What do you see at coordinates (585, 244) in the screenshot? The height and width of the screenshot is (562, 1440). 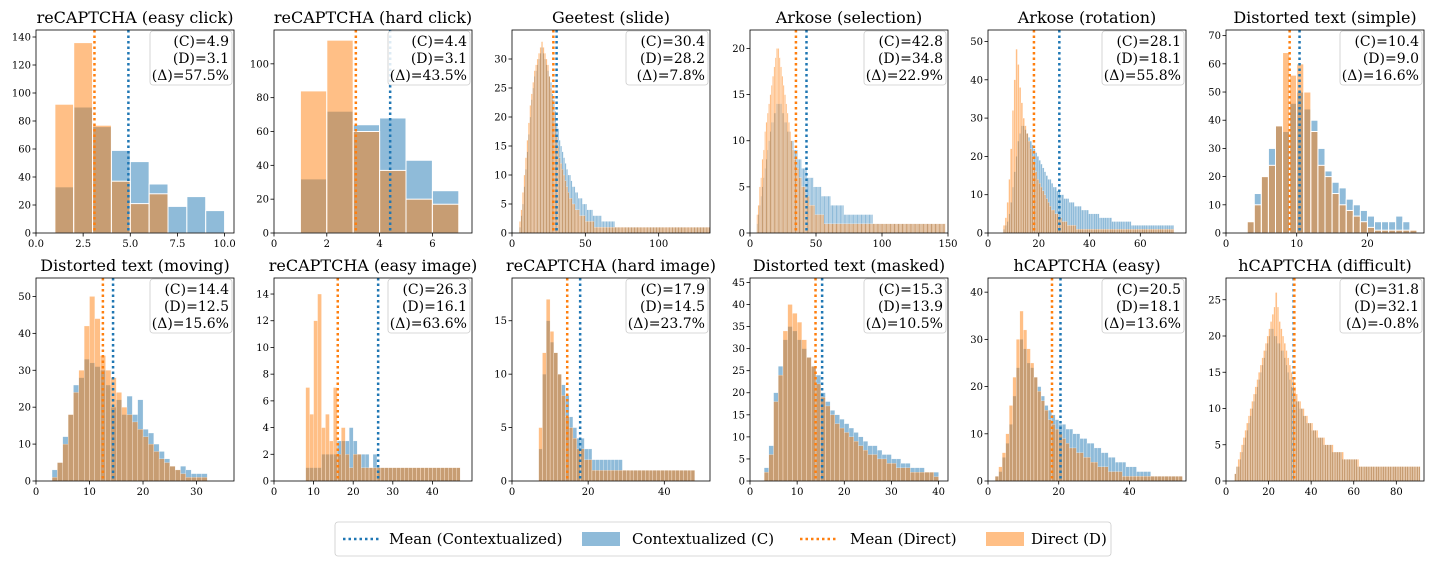 I see `x-tick-label: 50` at bounding box center [585, 244].